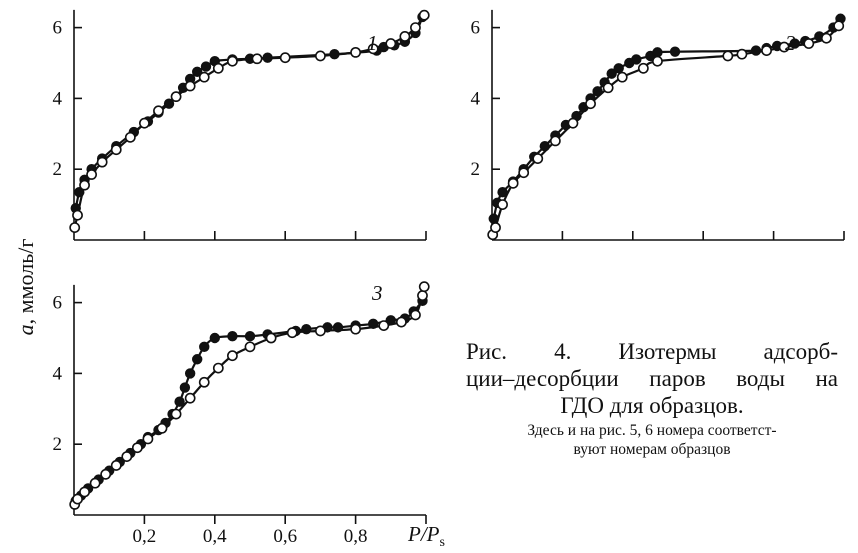 The image size is (858, 553). Describe the element at coordinates (25, 282) in the screenshot. I see `y-axis-label-units: , ммоль/г` at that location.